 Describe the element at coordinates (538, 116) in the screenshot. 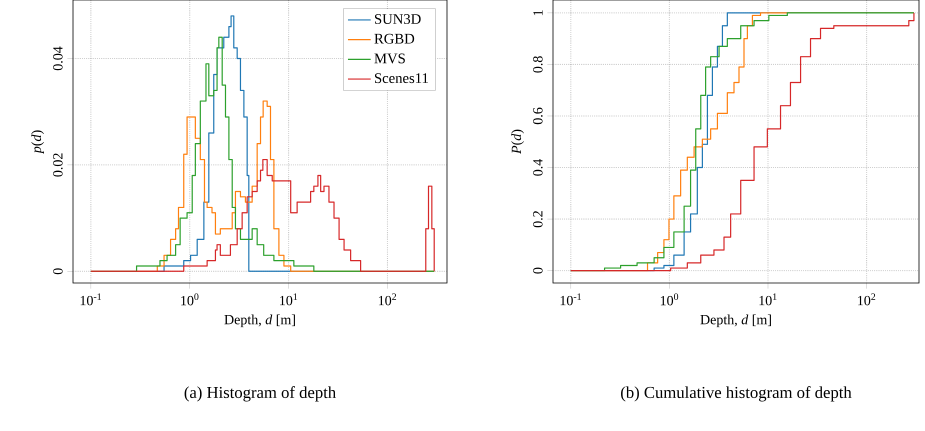

I see `y-tick-label: 0.6` at that location.